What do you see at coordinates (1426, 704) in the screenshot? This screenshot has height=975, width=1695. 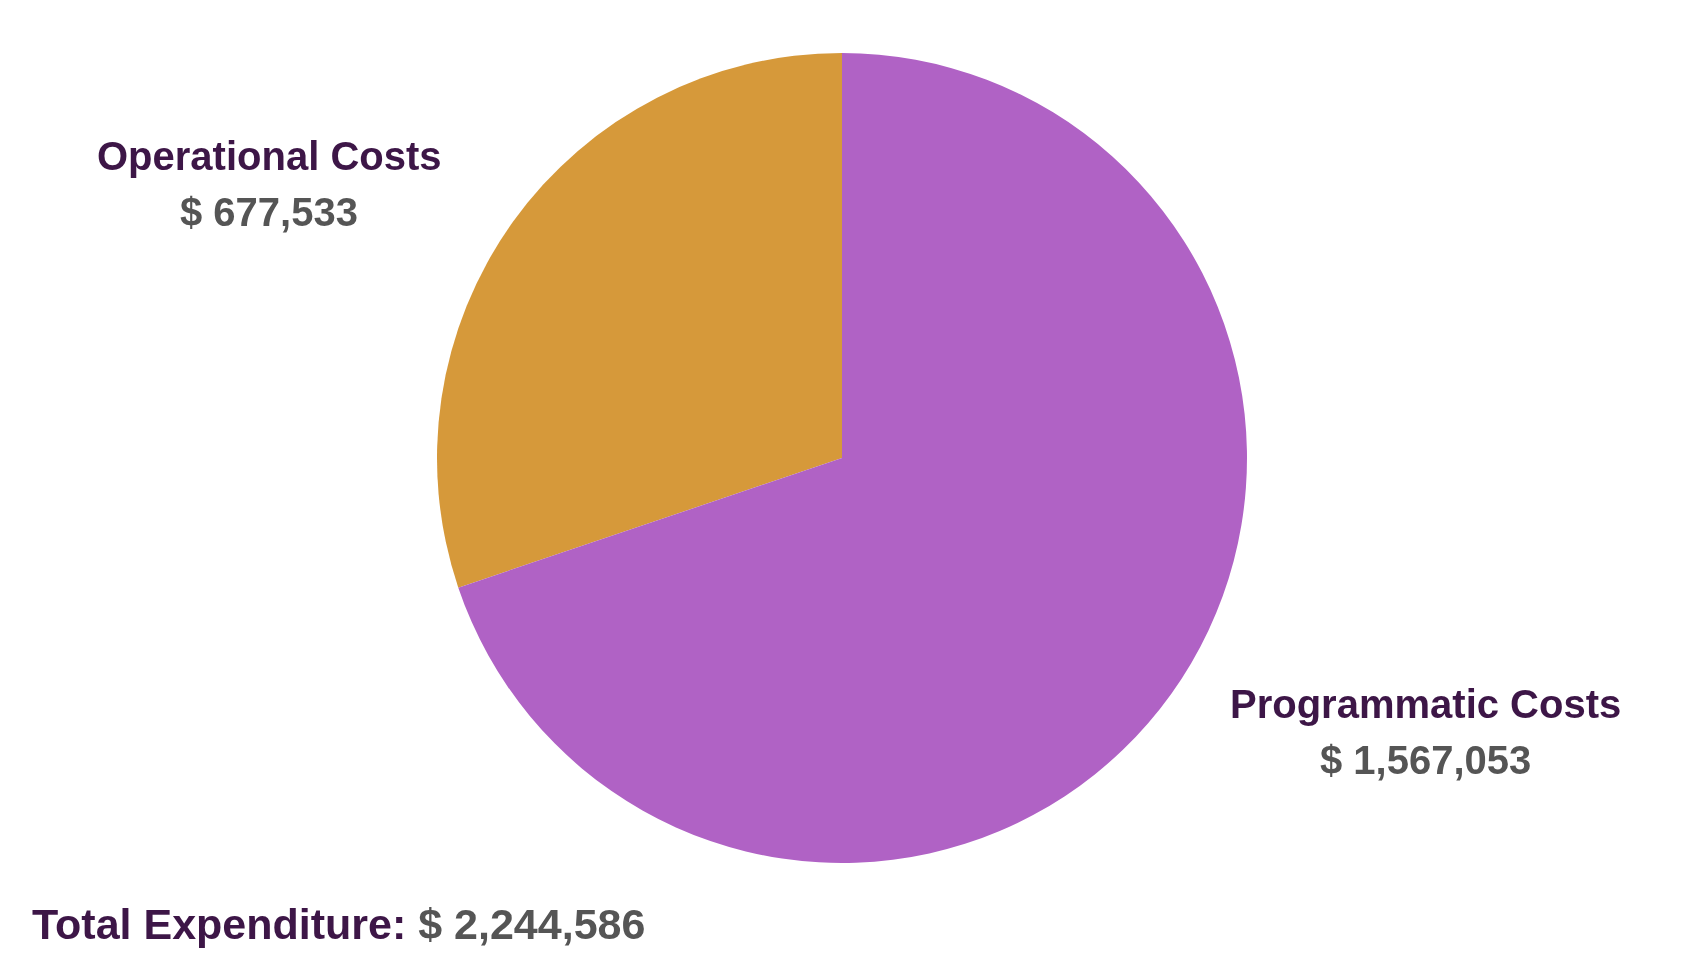 I see `slice-label: Programmatic Costs` at bounding box center [1426, 704].